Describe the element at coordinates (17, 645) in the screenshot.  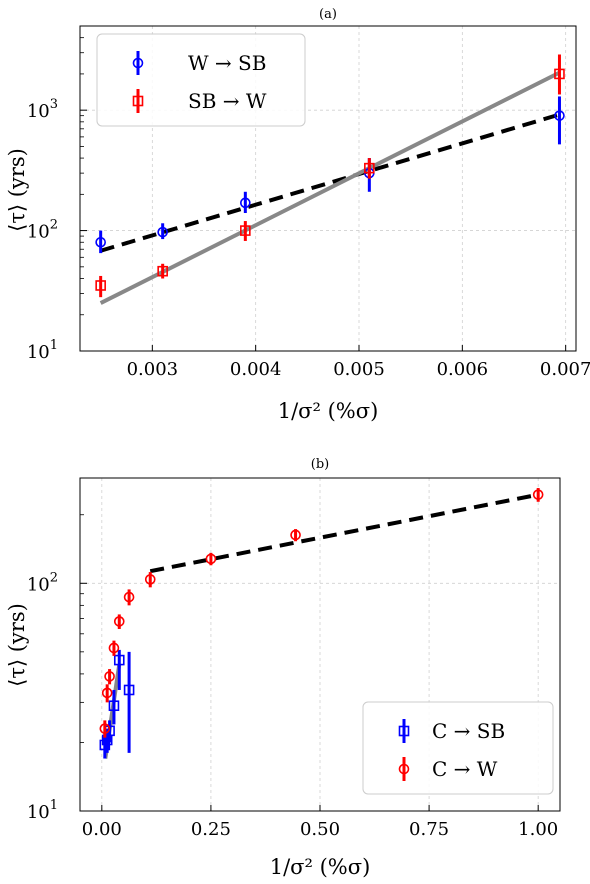
I see `panel-b-ylabel: ⟨τ⟩ (yrs)` at that location.